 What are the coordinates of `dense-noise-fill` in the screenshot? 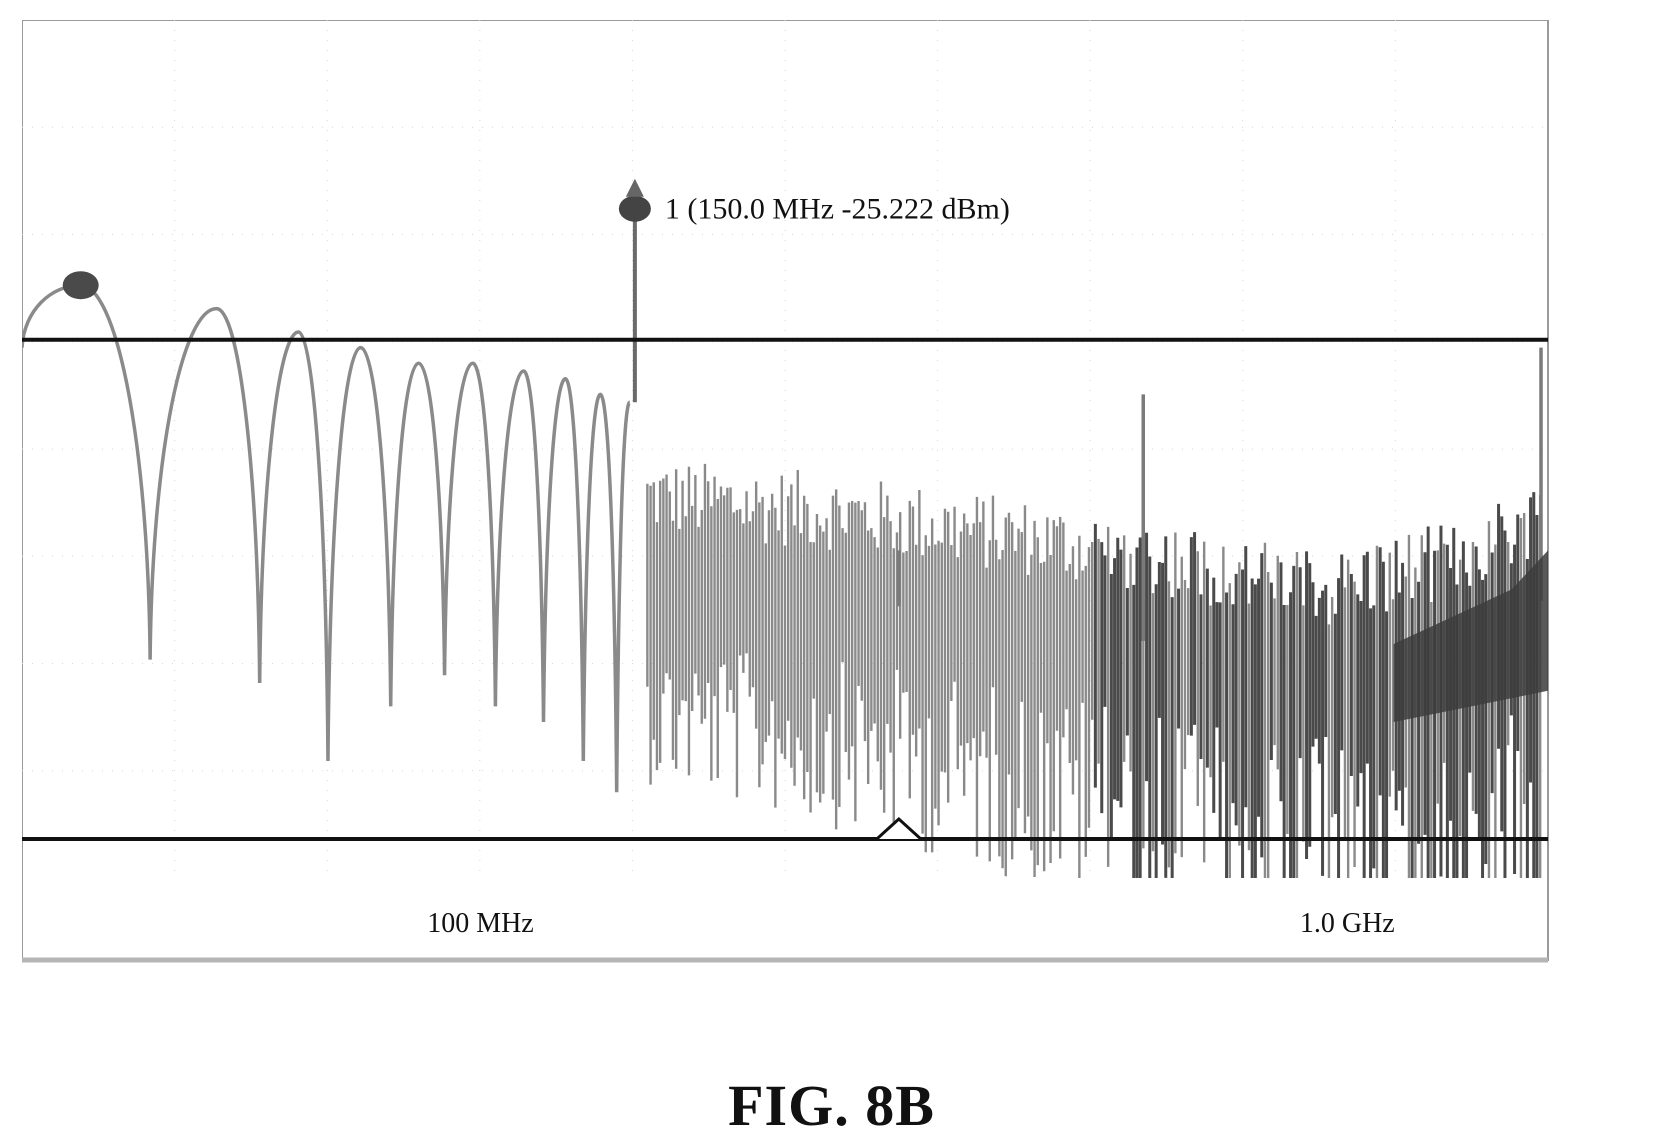 It's located at (1470, 636).